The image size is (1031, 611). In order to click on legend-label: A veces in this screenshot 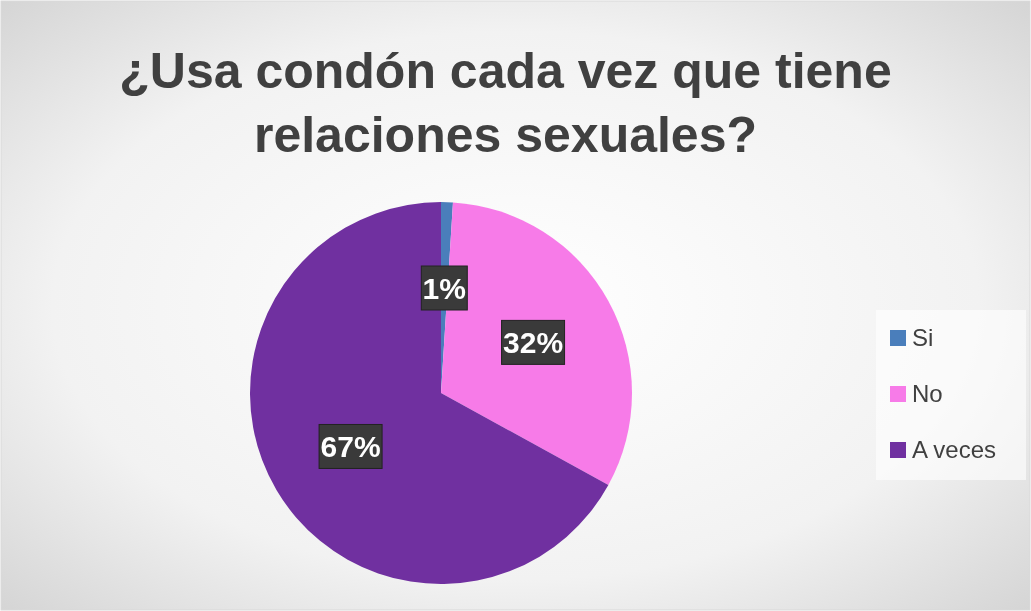, I will do `click(954, 449)`.